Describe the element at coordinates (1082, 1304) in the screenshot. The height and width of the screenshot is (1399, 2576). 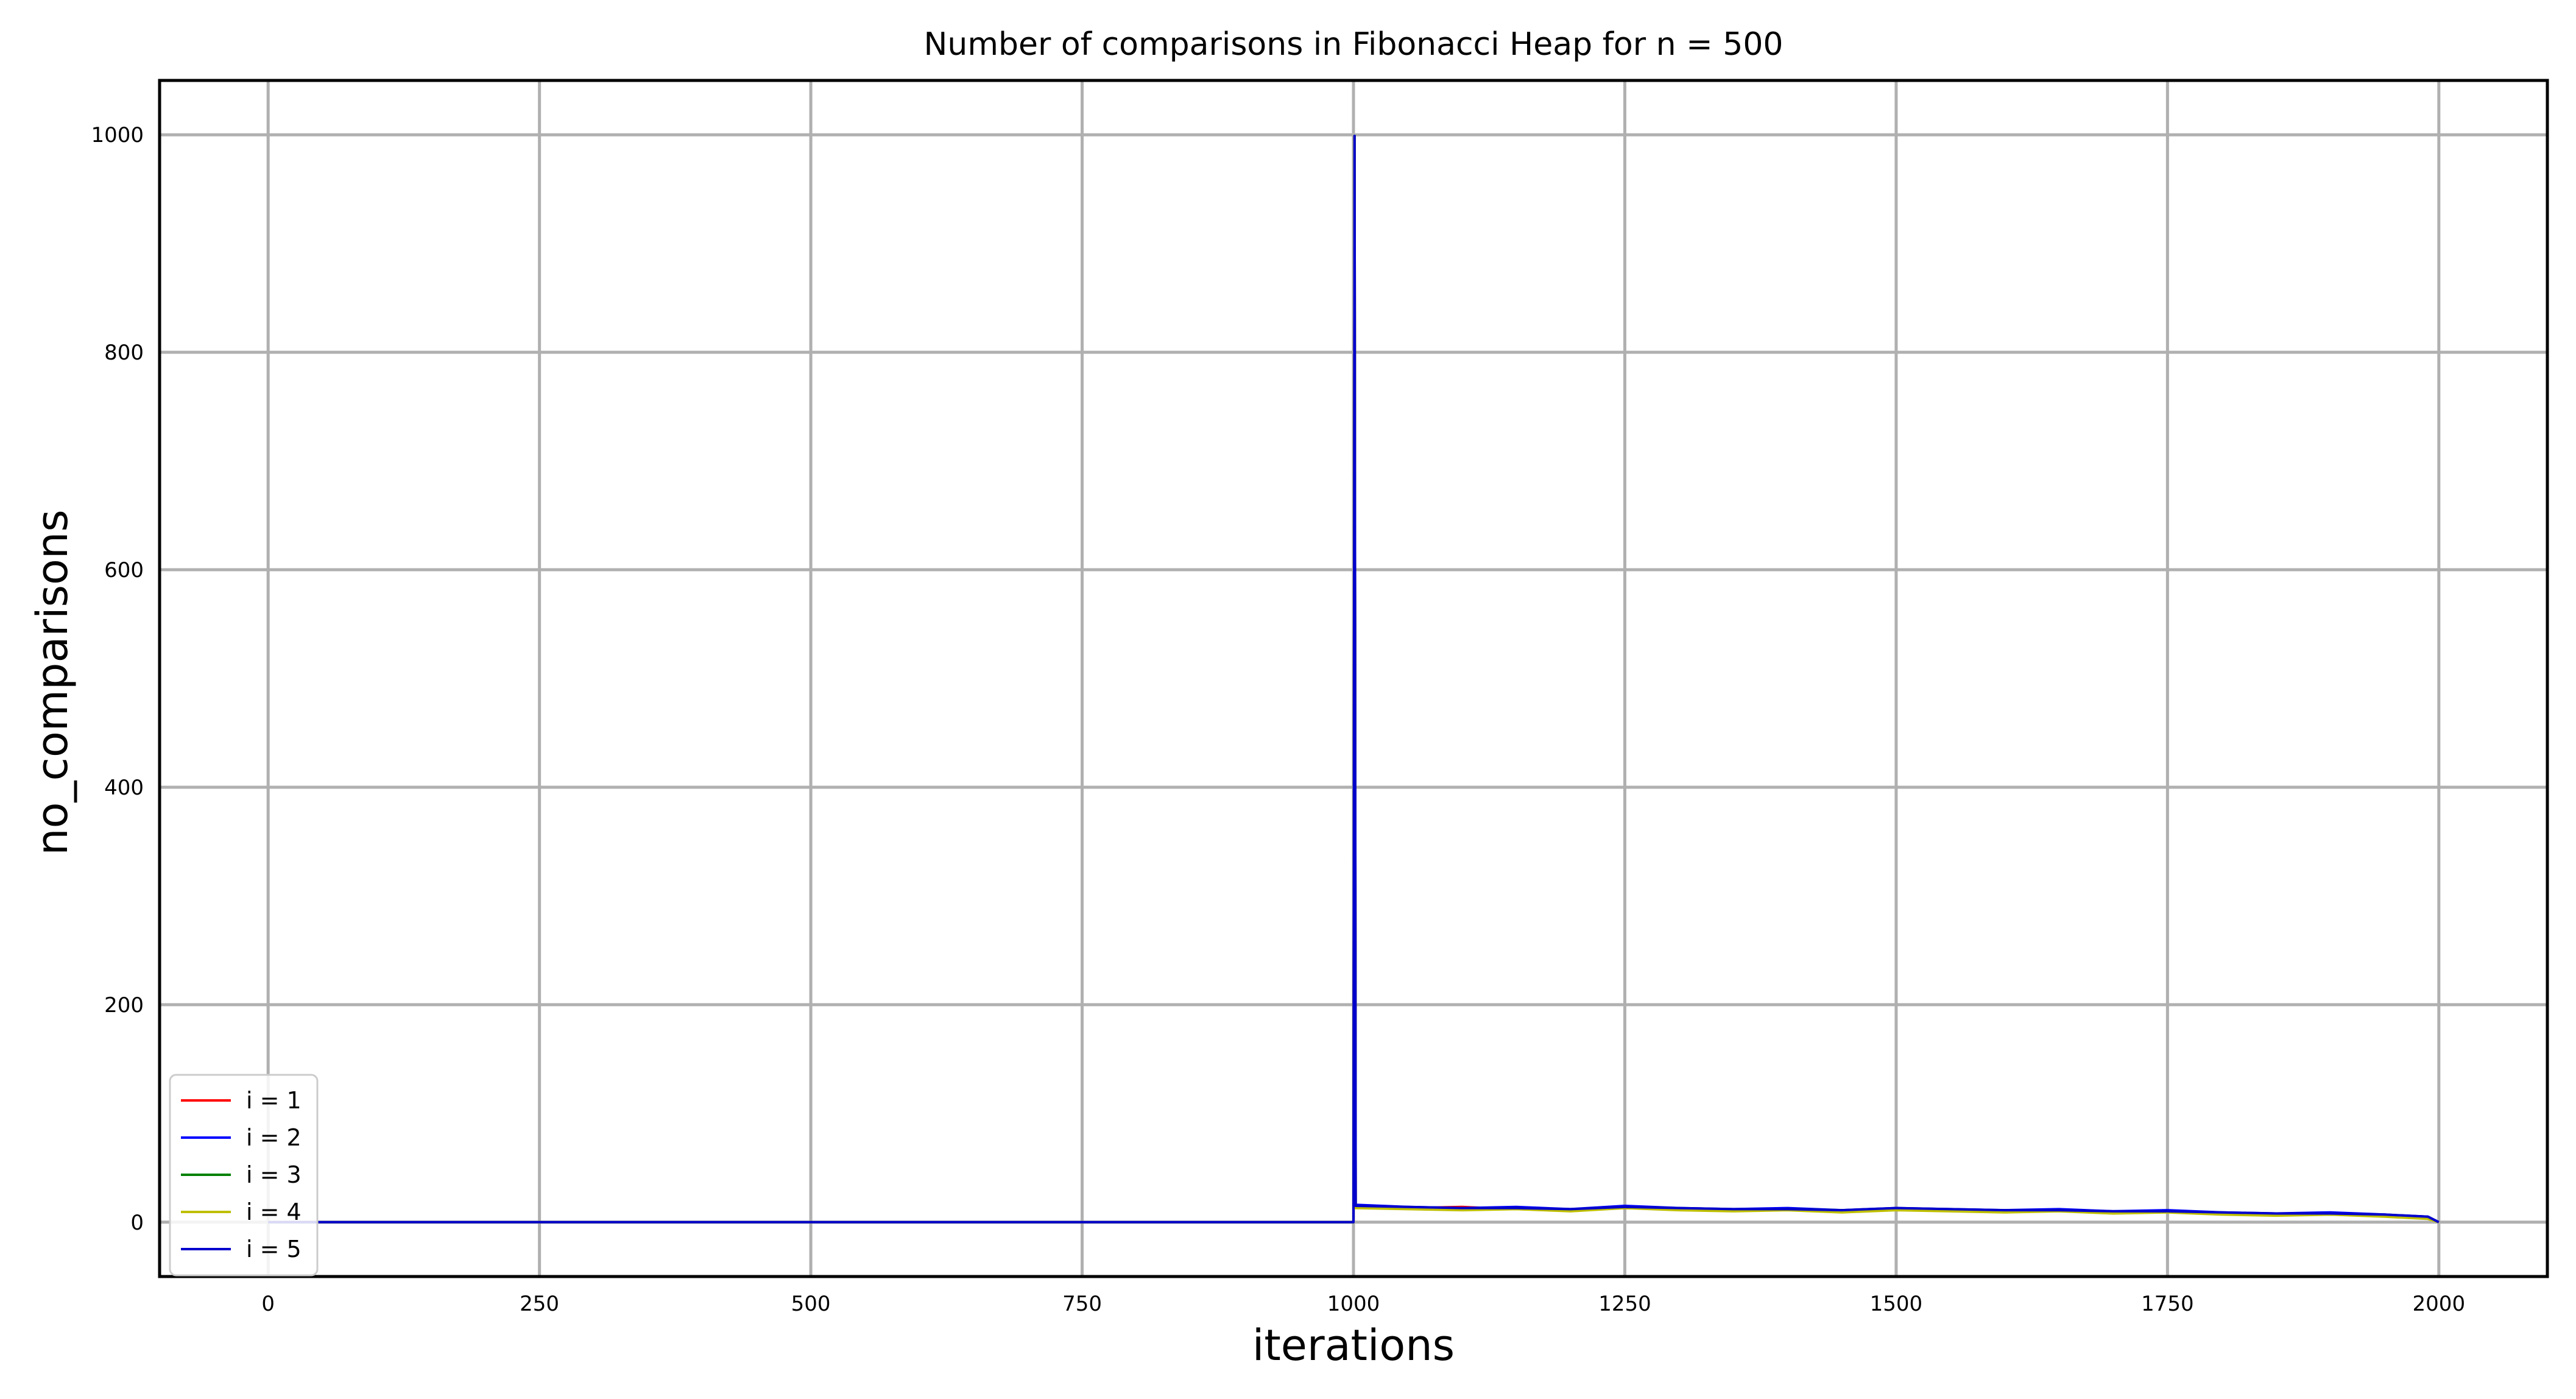
I see `x-tick-label: 750` at that location.